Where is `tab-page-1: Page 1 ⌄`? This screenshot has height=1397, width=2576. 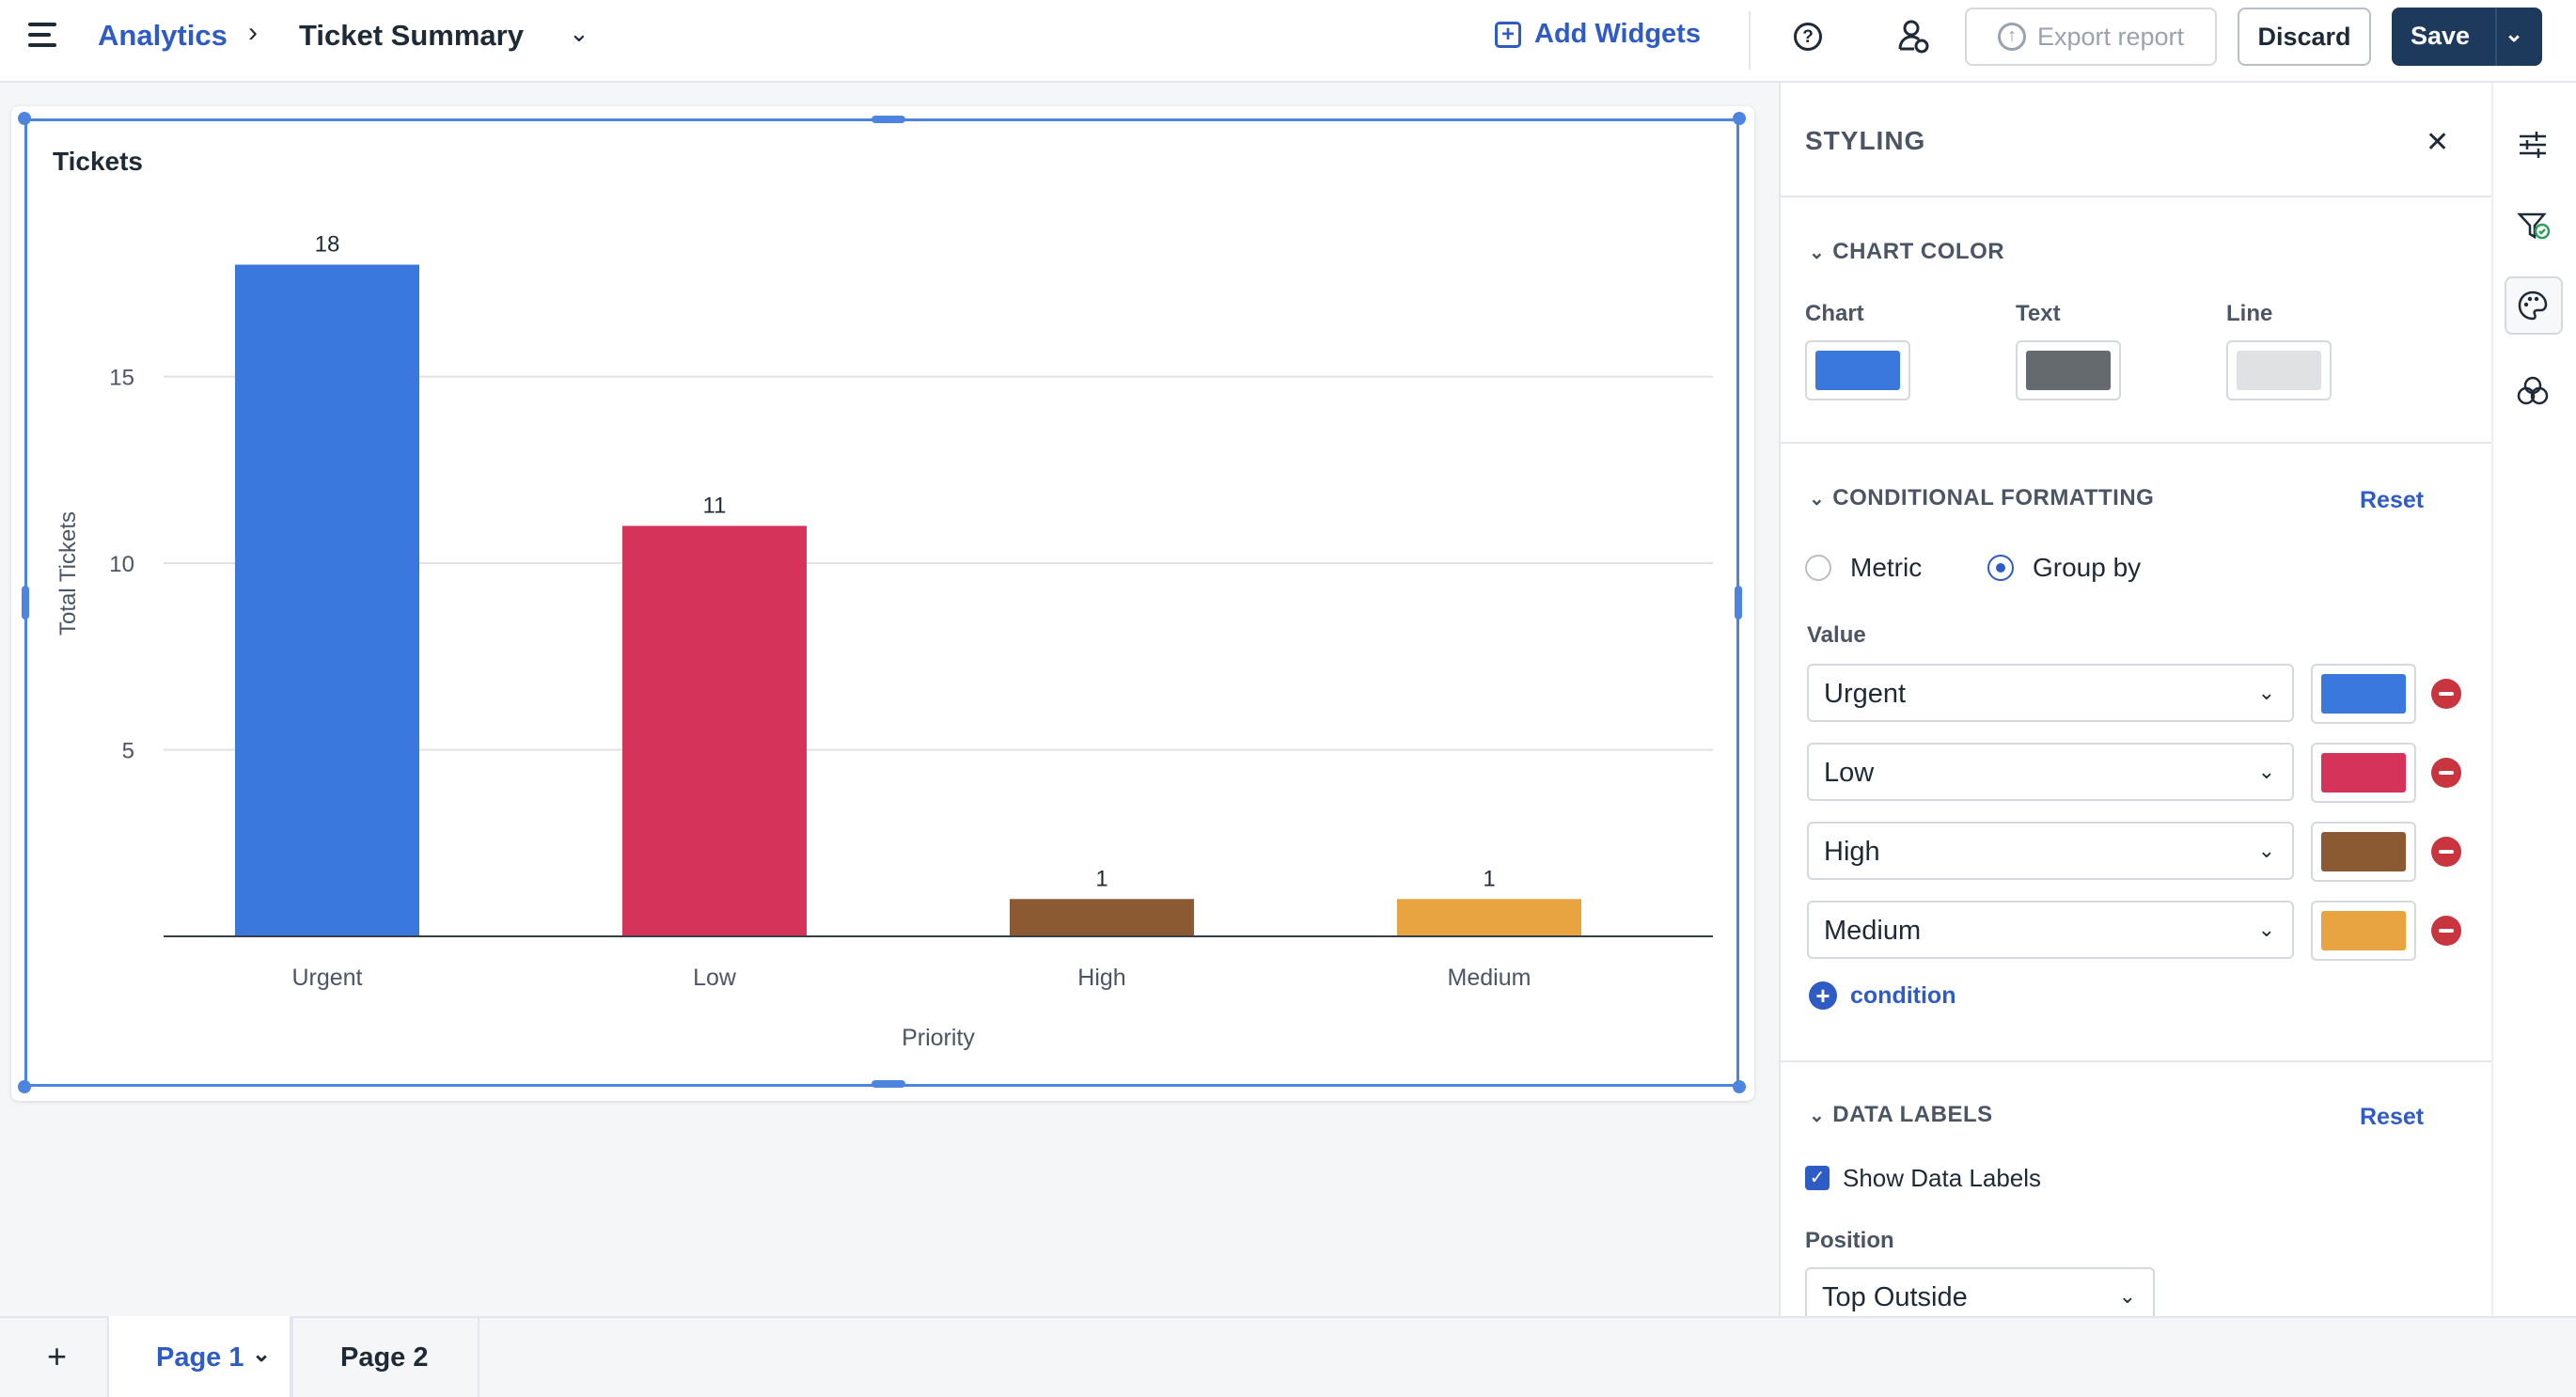 tab-page-1: Page 1 ⌄ is located at coordinates (199, 1356).